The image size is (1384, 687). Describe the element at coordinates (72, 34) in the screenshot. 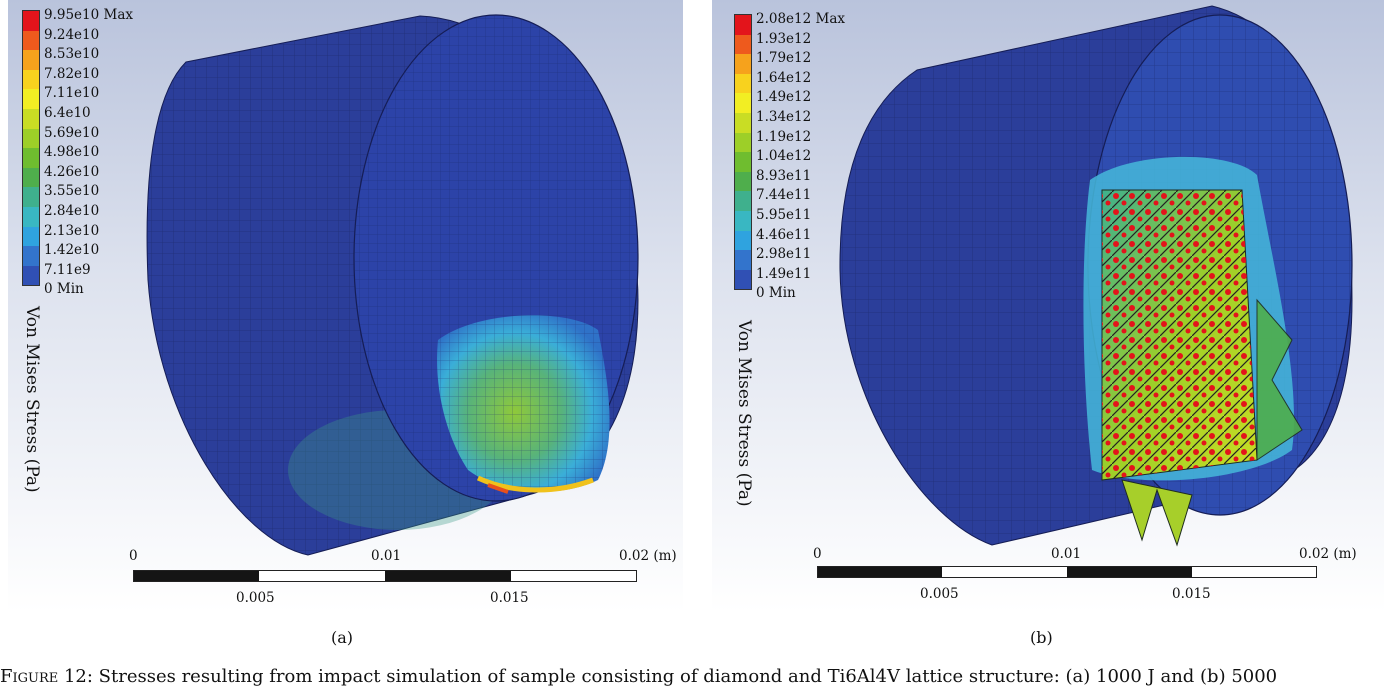

I see `legend-label: 9.24e10` at that location.